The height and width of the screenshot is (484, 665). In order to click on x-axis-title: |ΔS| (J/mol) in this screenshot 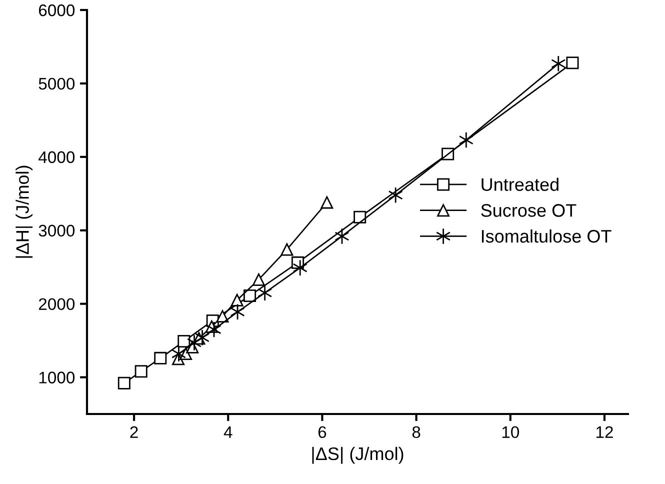, I will do `click(358, 455)`.